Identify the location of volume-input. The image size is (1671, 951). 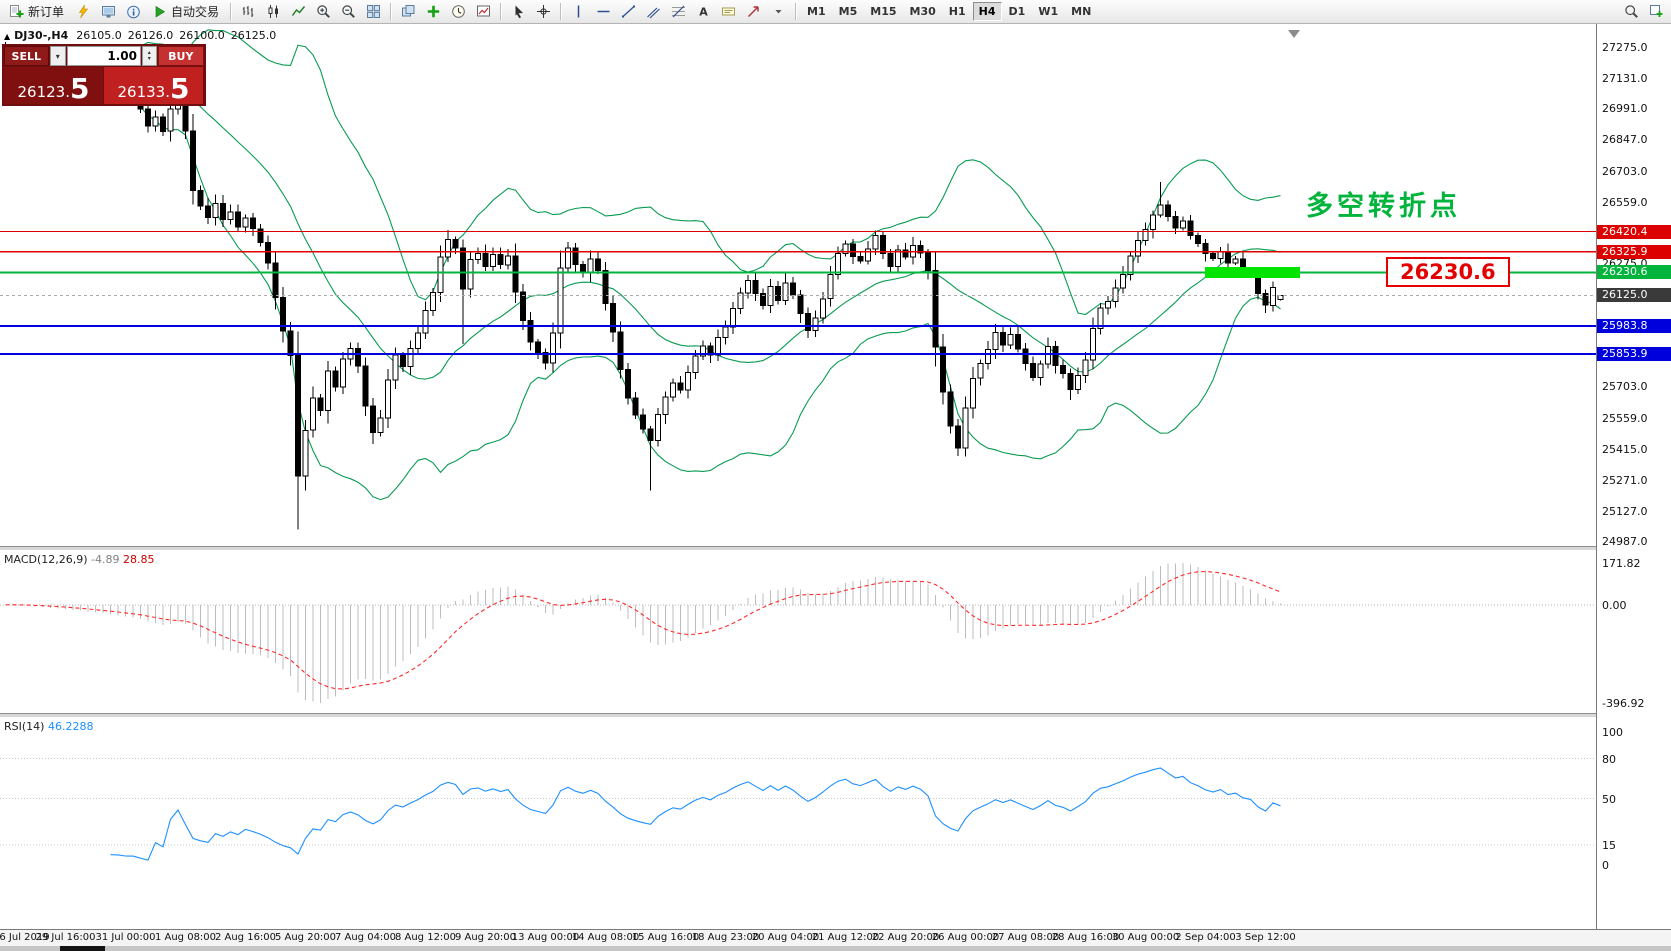
(104, 56).